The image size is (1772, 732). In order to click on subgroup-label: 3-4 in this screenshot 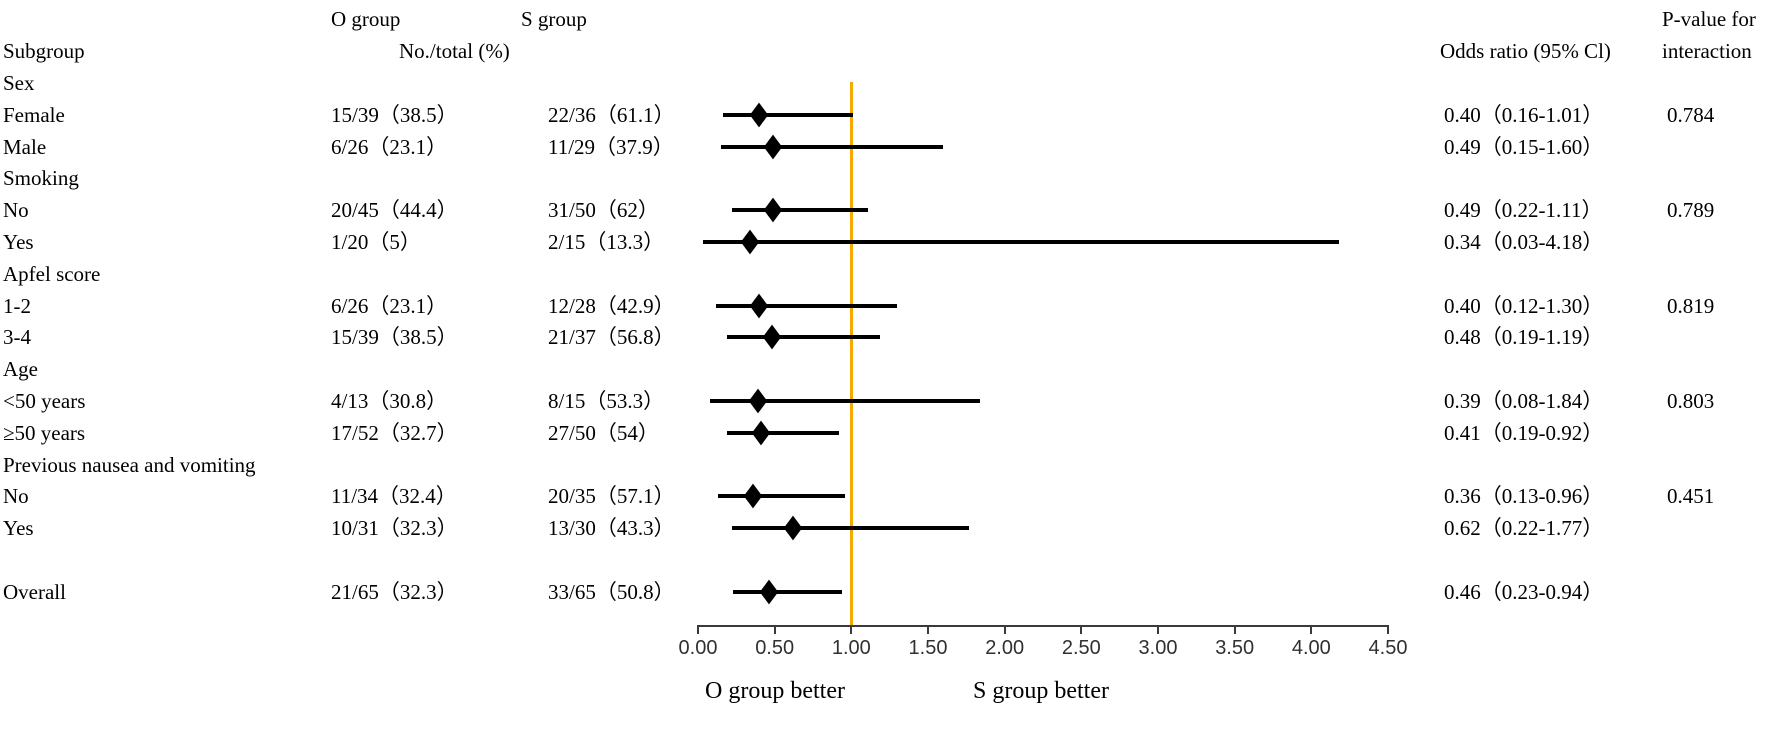, I will do `click(17, 337)`.